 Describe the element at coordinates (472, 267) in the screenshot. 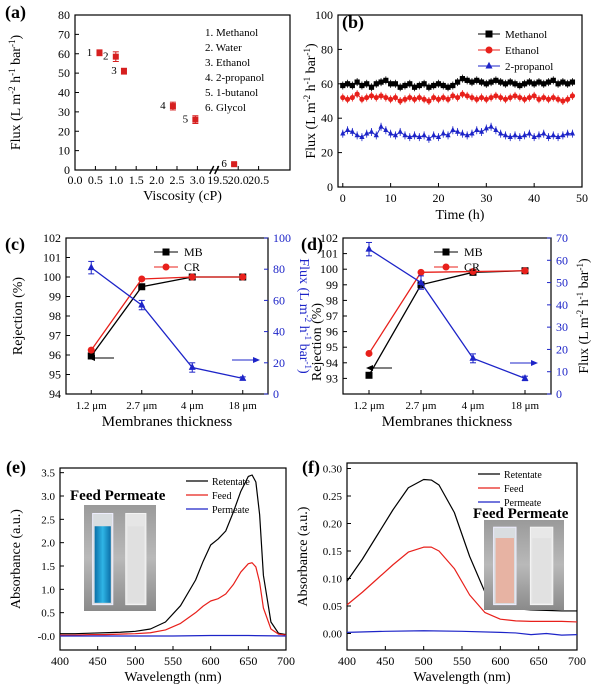

I see `legend-label: CR` at that location.